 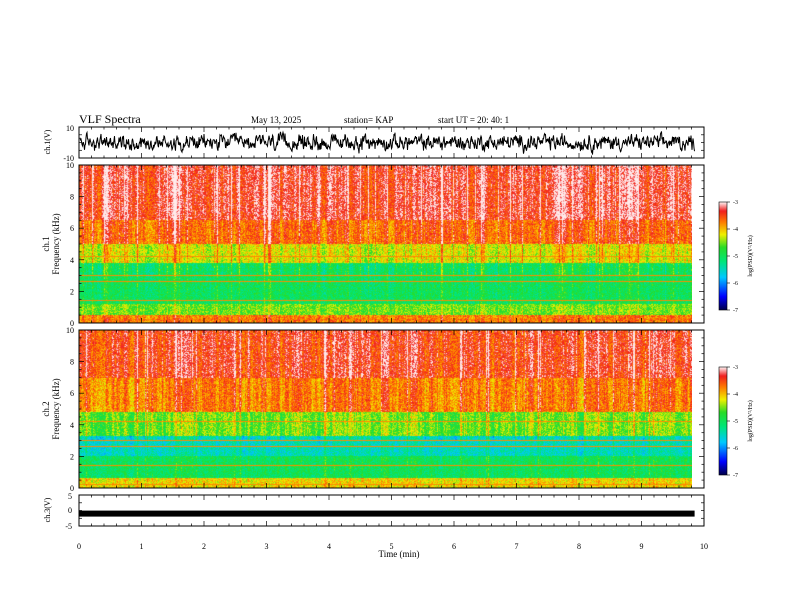 I want to click on ch1-colorbar: -3 -4 -5 -6 -7 log(PSD)(V²/Hz), so click(x=736, y=257).